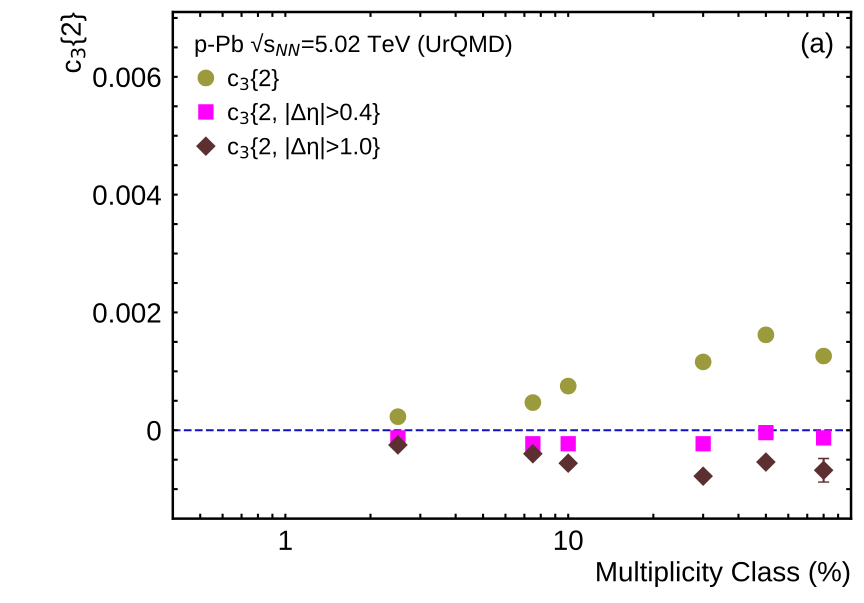  I want to click on y-tick-label: 0, so click(154, 430).